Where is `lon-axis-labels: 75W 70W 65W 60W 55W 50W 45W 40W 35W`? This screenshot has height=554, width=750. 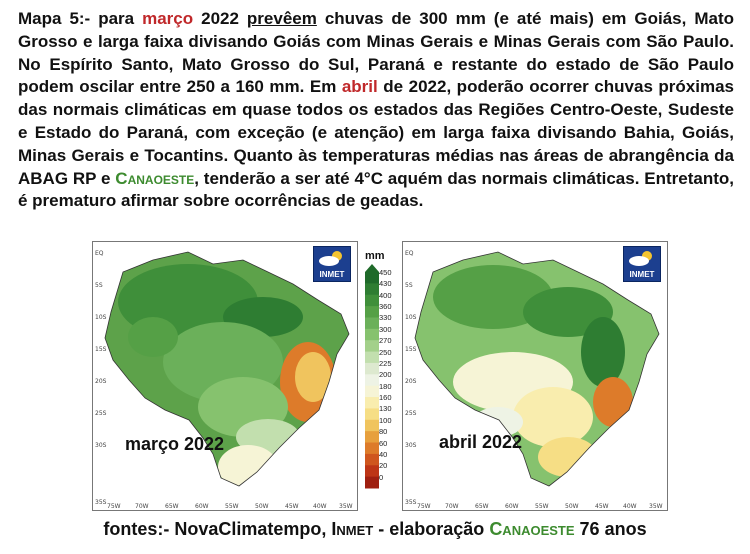
lon-axis-labels: 75W 70W 65W 60W 55W 50W 45W 40W 35W is located at coordinates (230, 506).